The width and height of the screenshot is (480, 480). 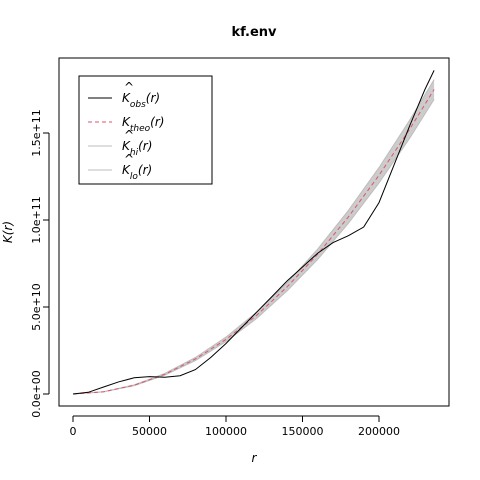 I want to click on legend-label-obs: Kobs(r), so click(x=141, y=100).